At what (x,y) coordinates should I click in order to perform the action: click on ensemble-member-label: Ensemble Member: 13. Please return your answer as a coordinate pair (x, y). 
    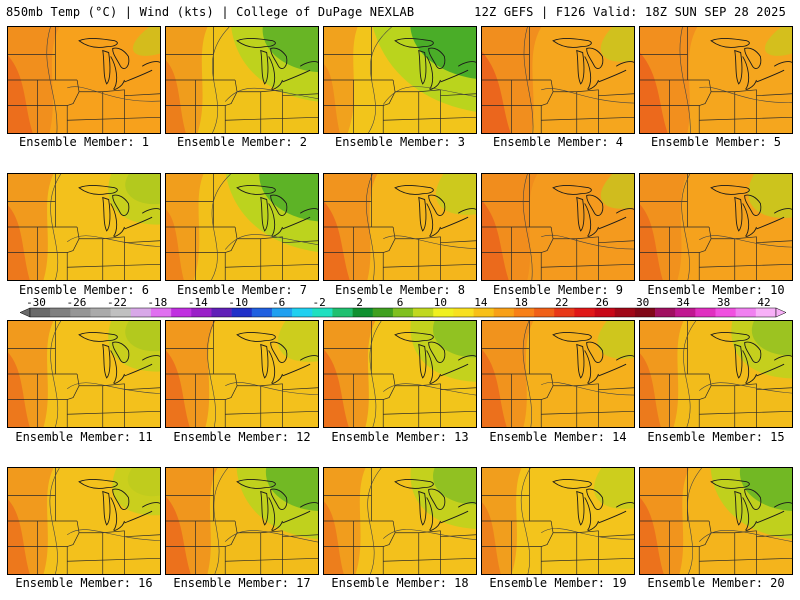
    Looking at the image, I should click on (400, 437).